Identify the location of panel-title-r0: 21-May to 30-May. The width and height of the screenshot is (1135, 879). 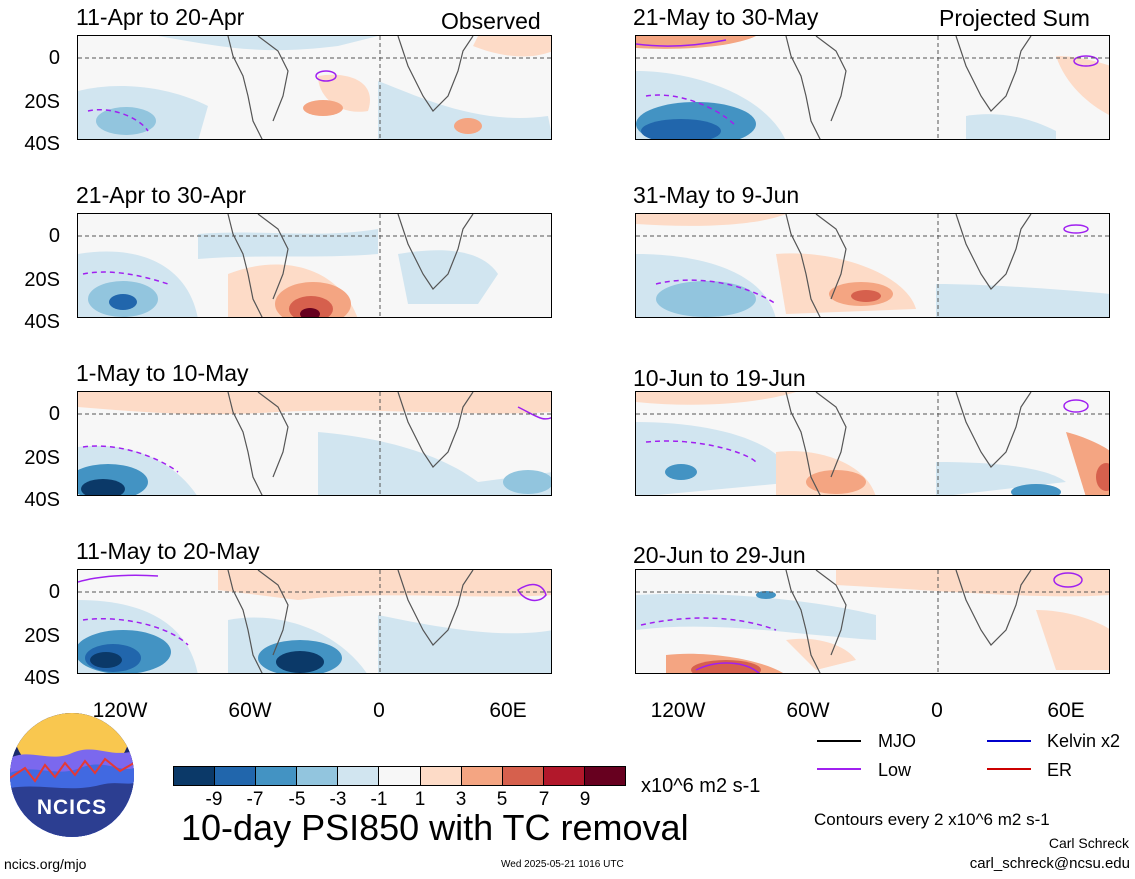
(726, 17).